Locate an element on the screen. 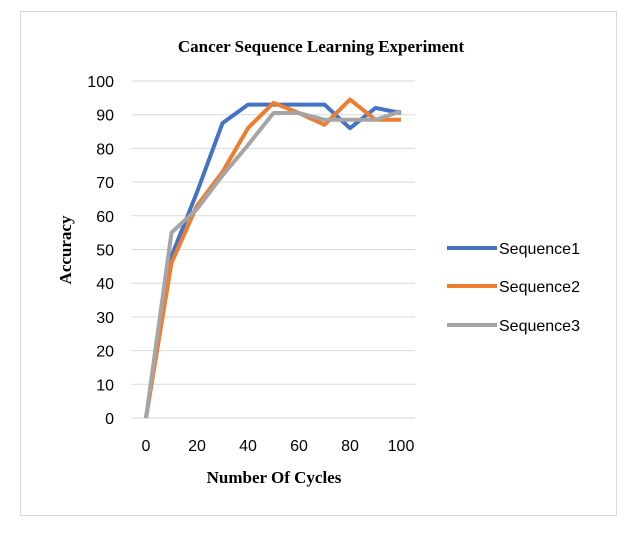  y-tick-label: 40 is located at coordinates (105, 284).